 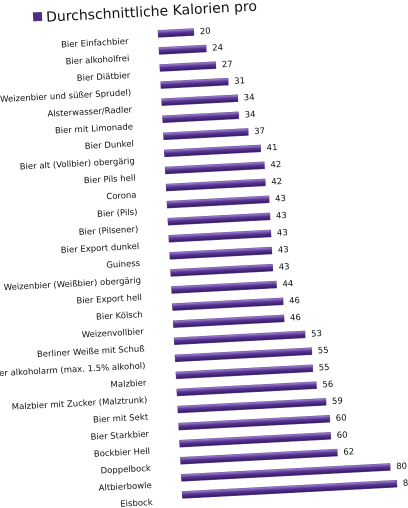 What do you see at coordinates (122, 453) in the screenshot?
I see `y-tick-label: Bockbier Hell` at bounding box center [122, 453].